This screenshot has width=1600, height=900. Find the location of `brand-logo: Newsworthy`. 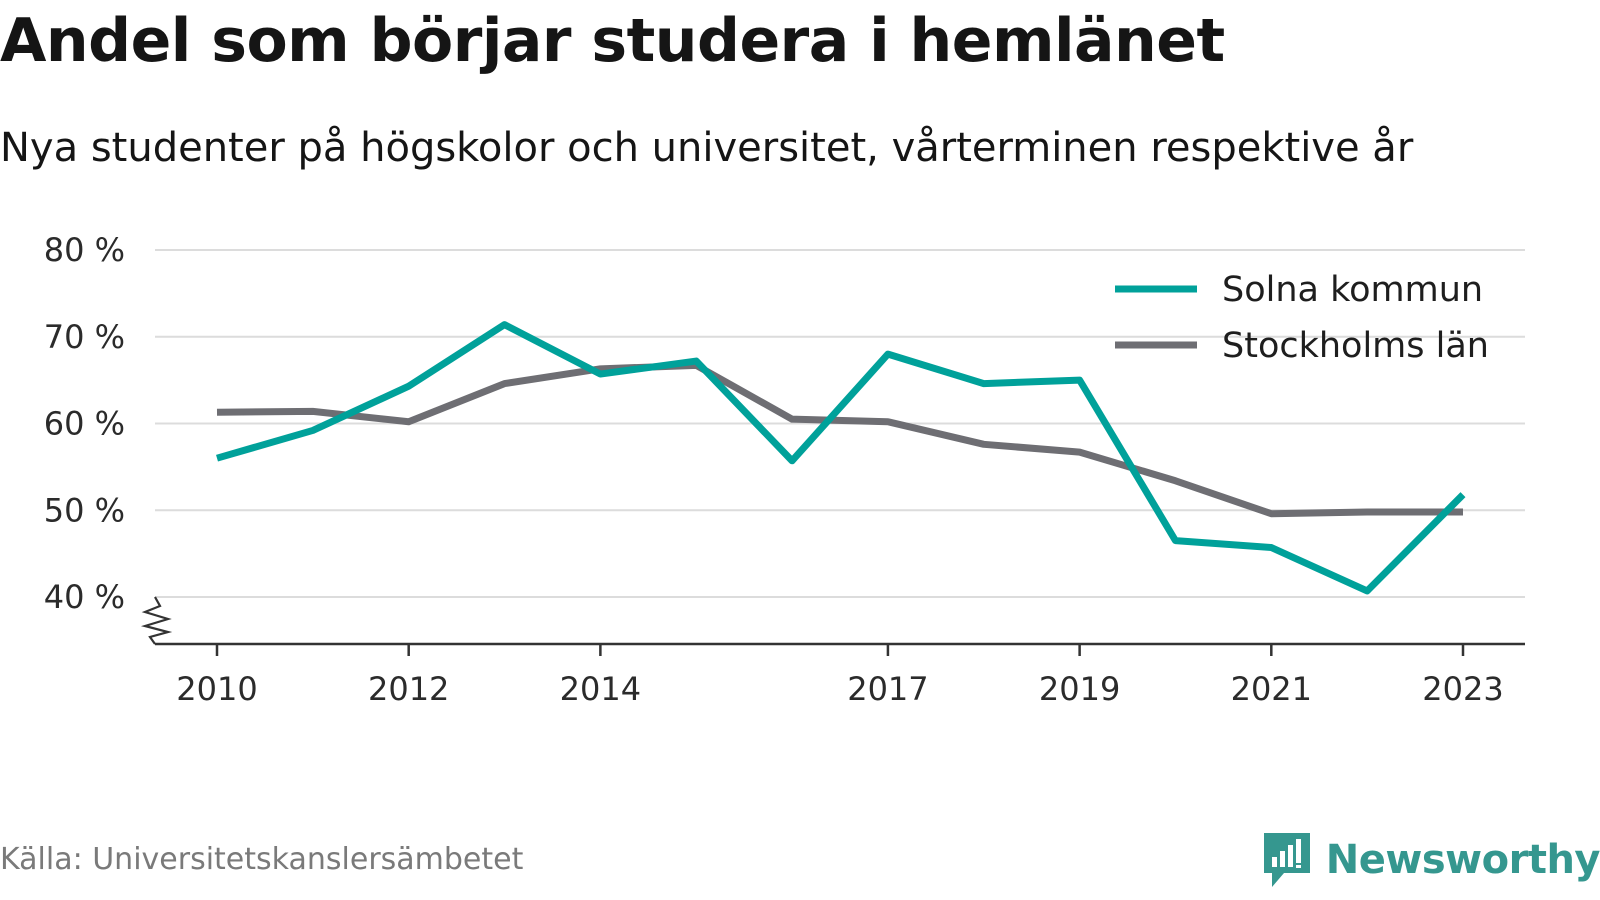

brand-logo: Newsworthy is located at coordinates (1431, 860).